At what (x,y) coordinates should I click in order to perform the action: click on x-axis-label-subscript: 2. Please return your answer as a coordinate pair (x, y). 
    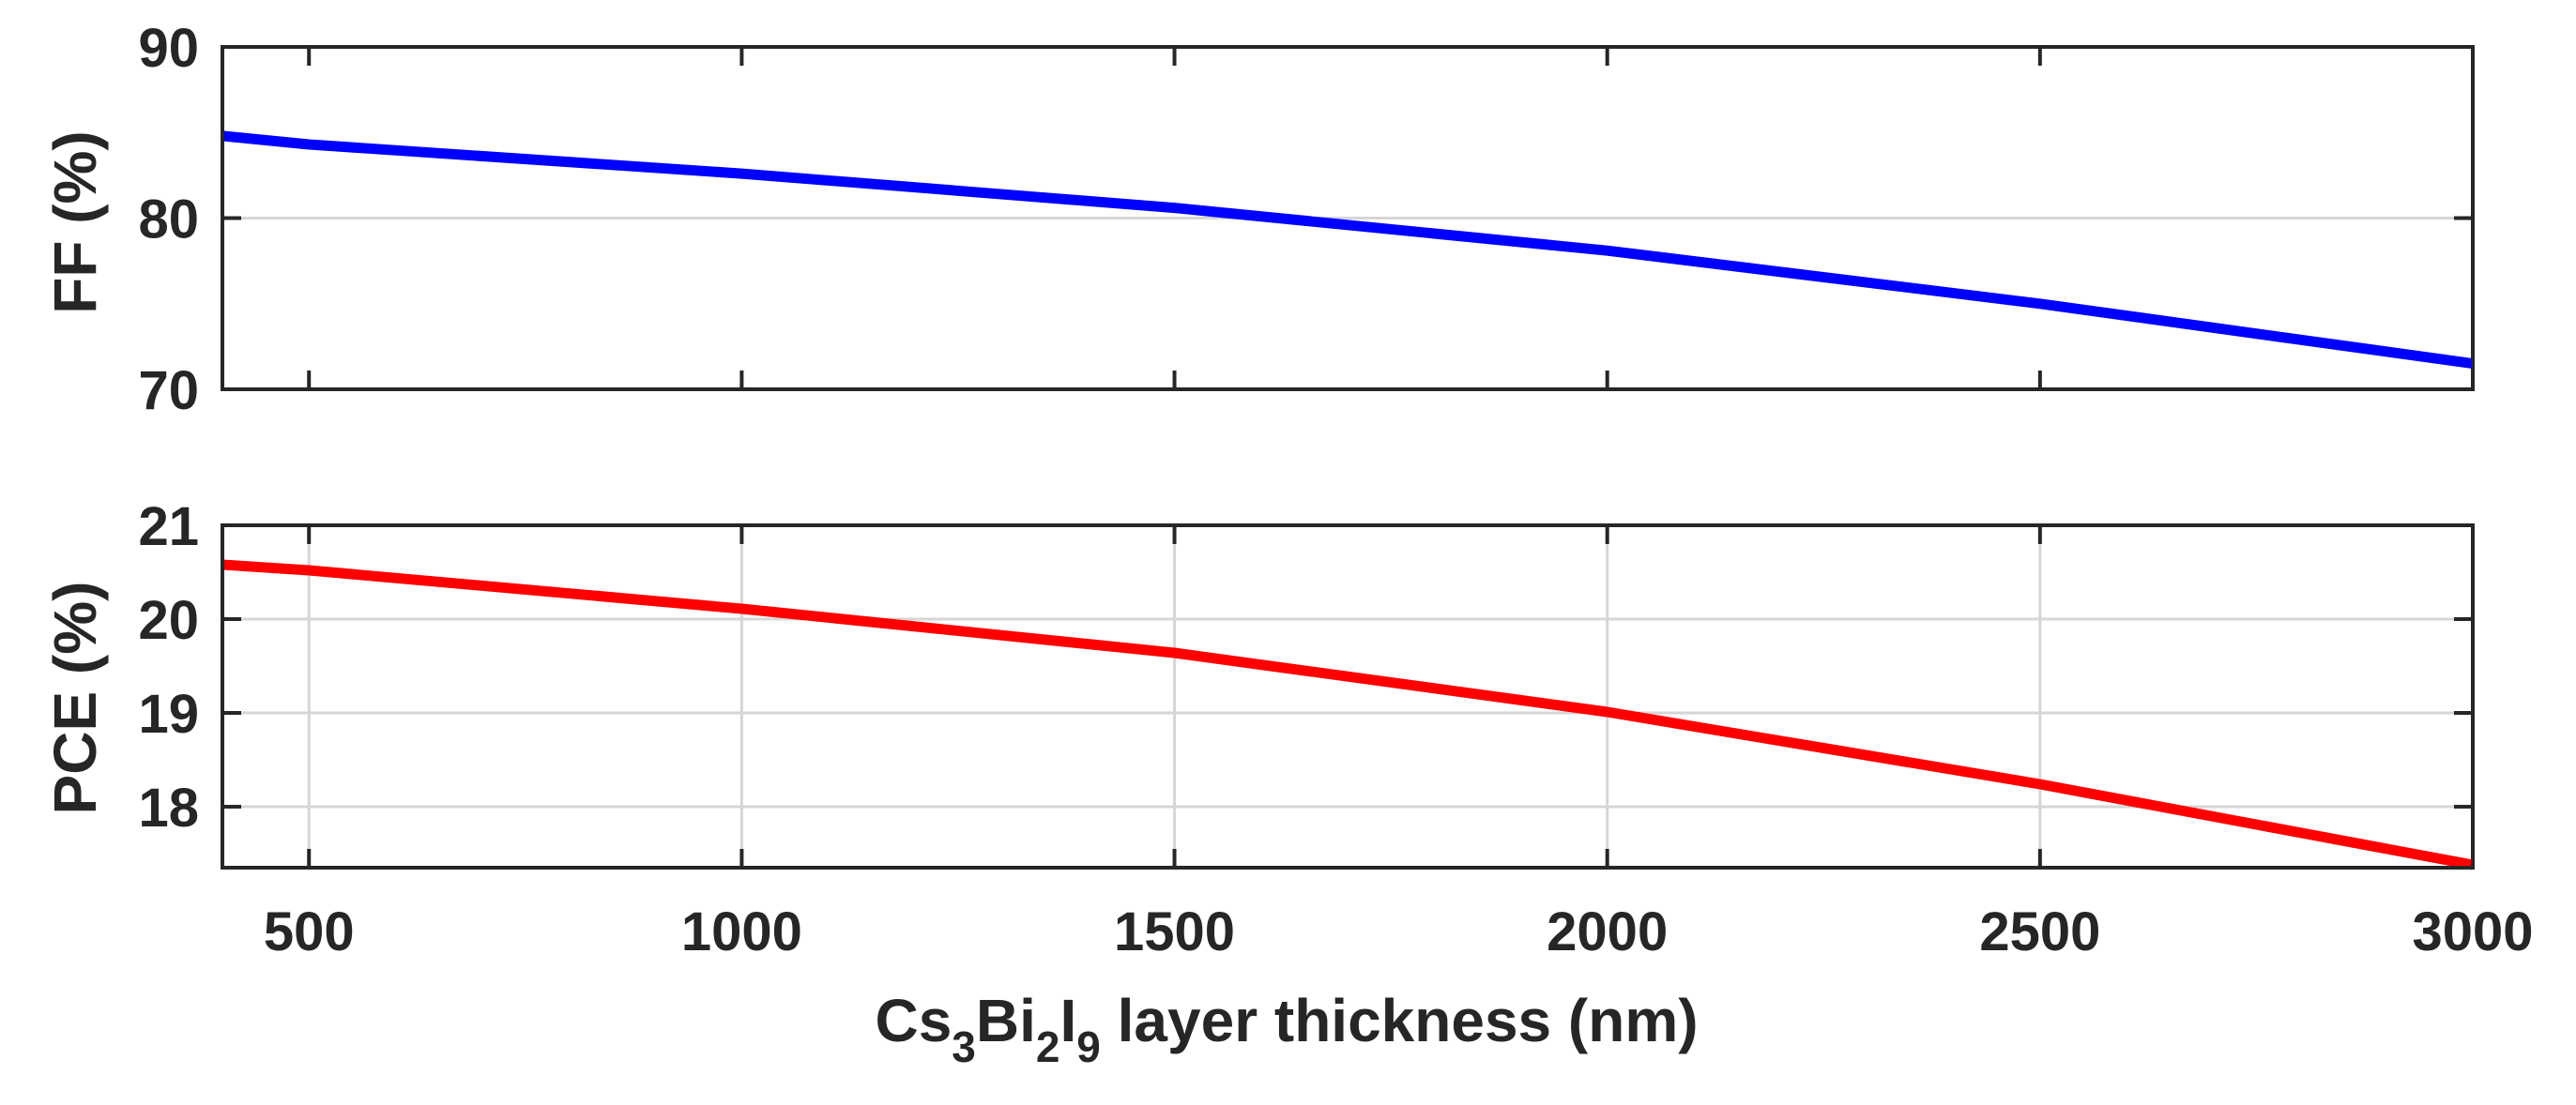
    Looking at the image, I should click on (1048, 1046).